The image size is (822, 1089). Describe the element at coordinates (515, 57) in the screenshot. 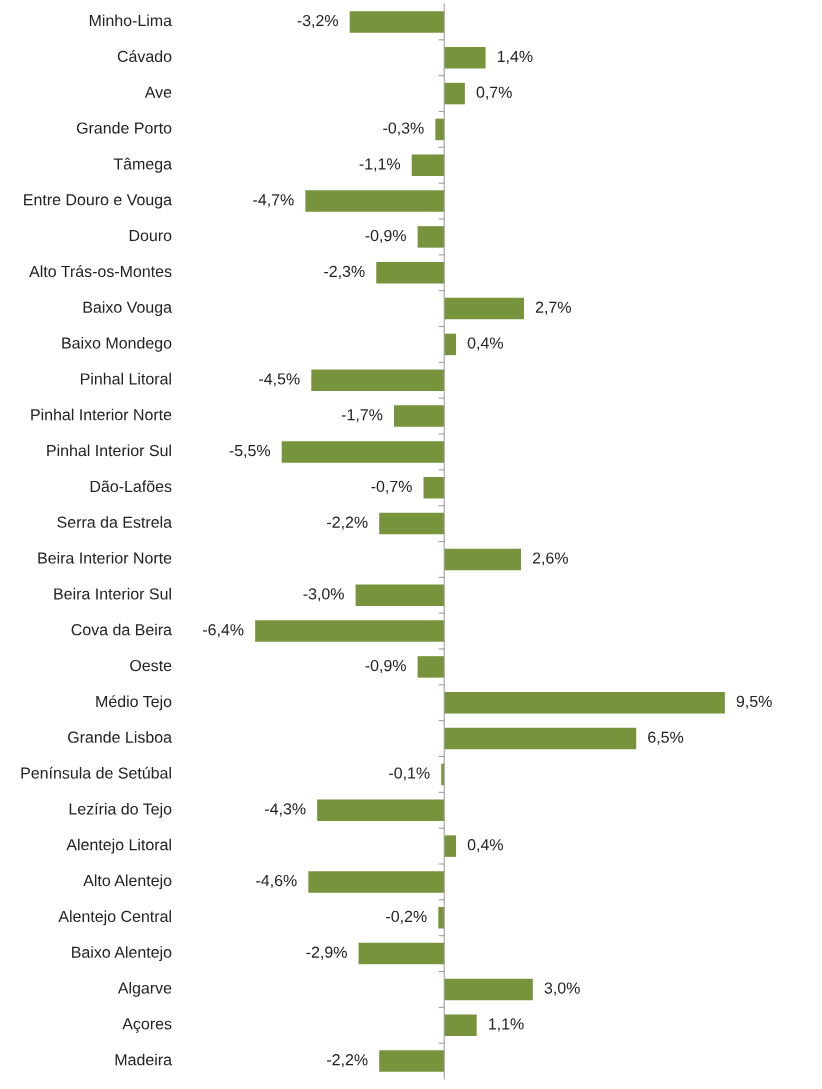

I see `data-label: 1,4%` at that location.